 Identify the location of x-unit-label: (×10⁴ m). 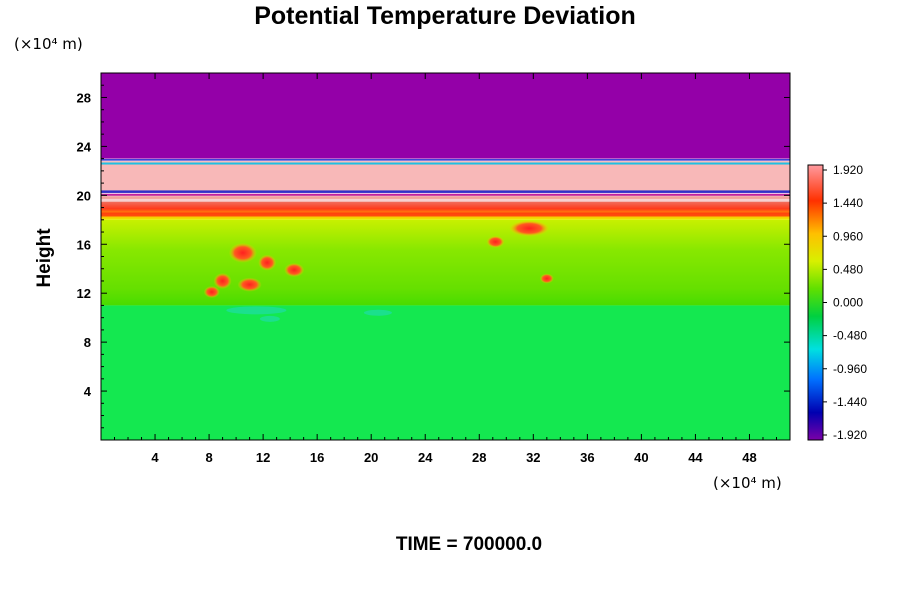
(747, 483).